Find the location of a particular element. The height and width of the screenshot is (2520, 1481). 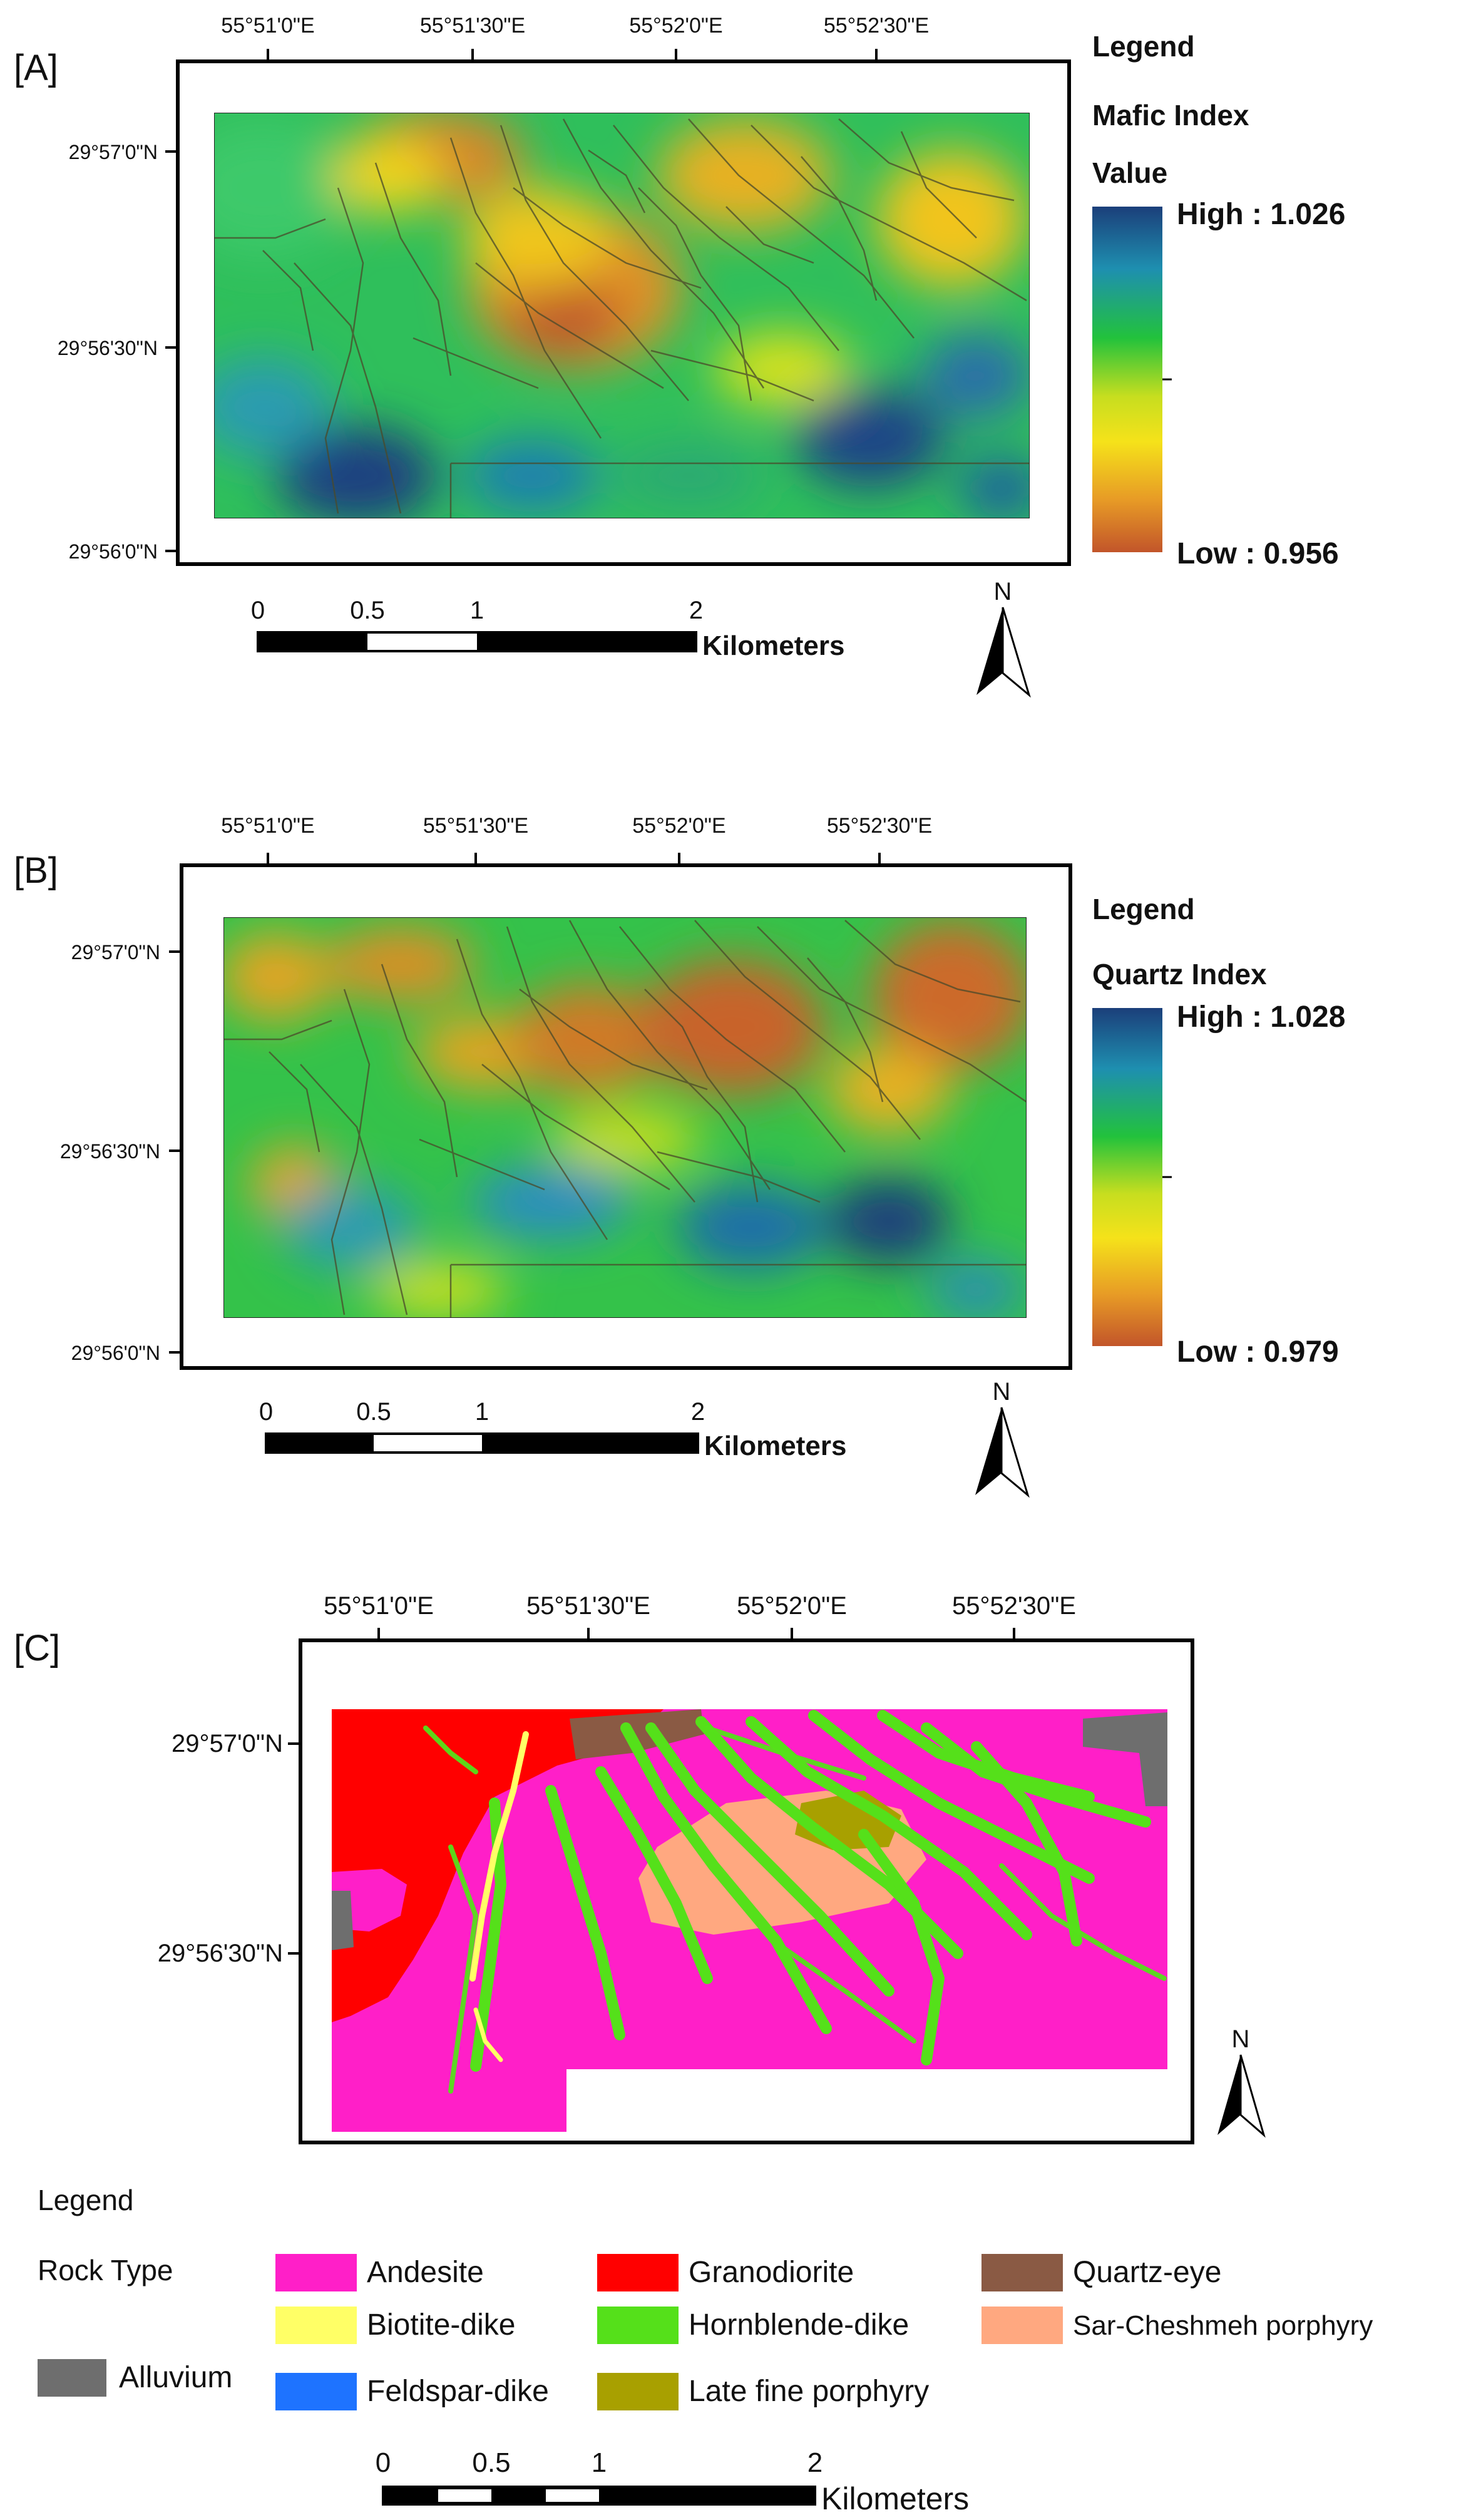

legend-item-label: Hornblende-dike is located at coordinates (799, 2325).